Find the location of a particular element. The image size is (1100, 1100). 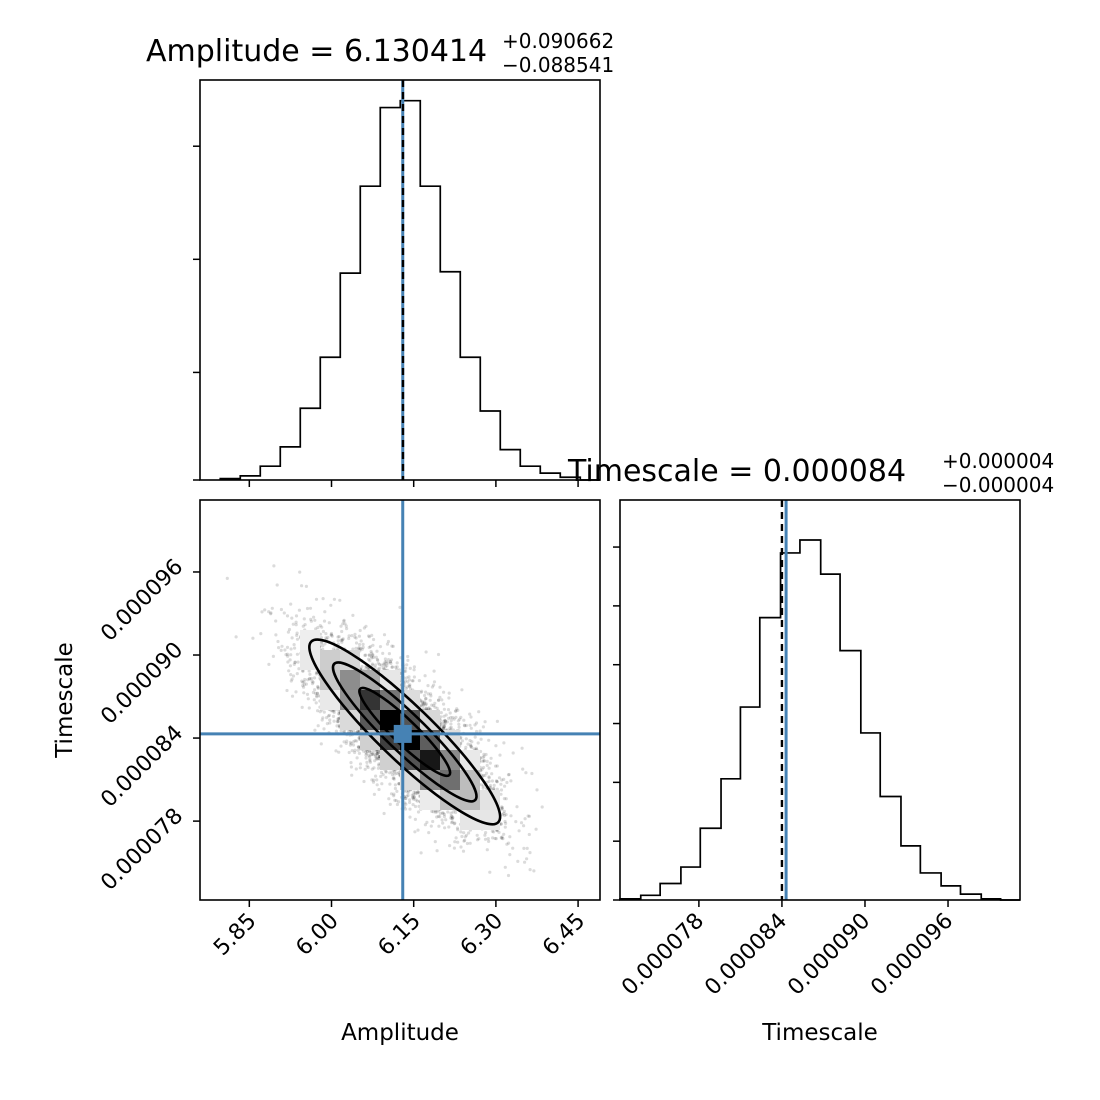

amplitude-histogram-bars is located at coordinates (410, 290).